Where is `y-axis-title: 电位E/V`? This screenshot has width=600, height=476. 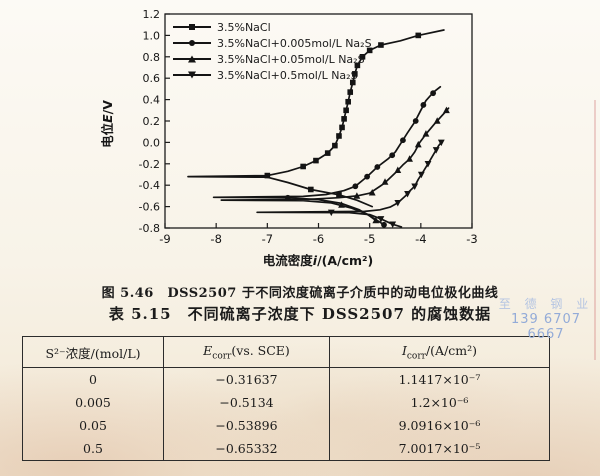
y-axis-title: 电位E/V is located at coordinates (107, 124).